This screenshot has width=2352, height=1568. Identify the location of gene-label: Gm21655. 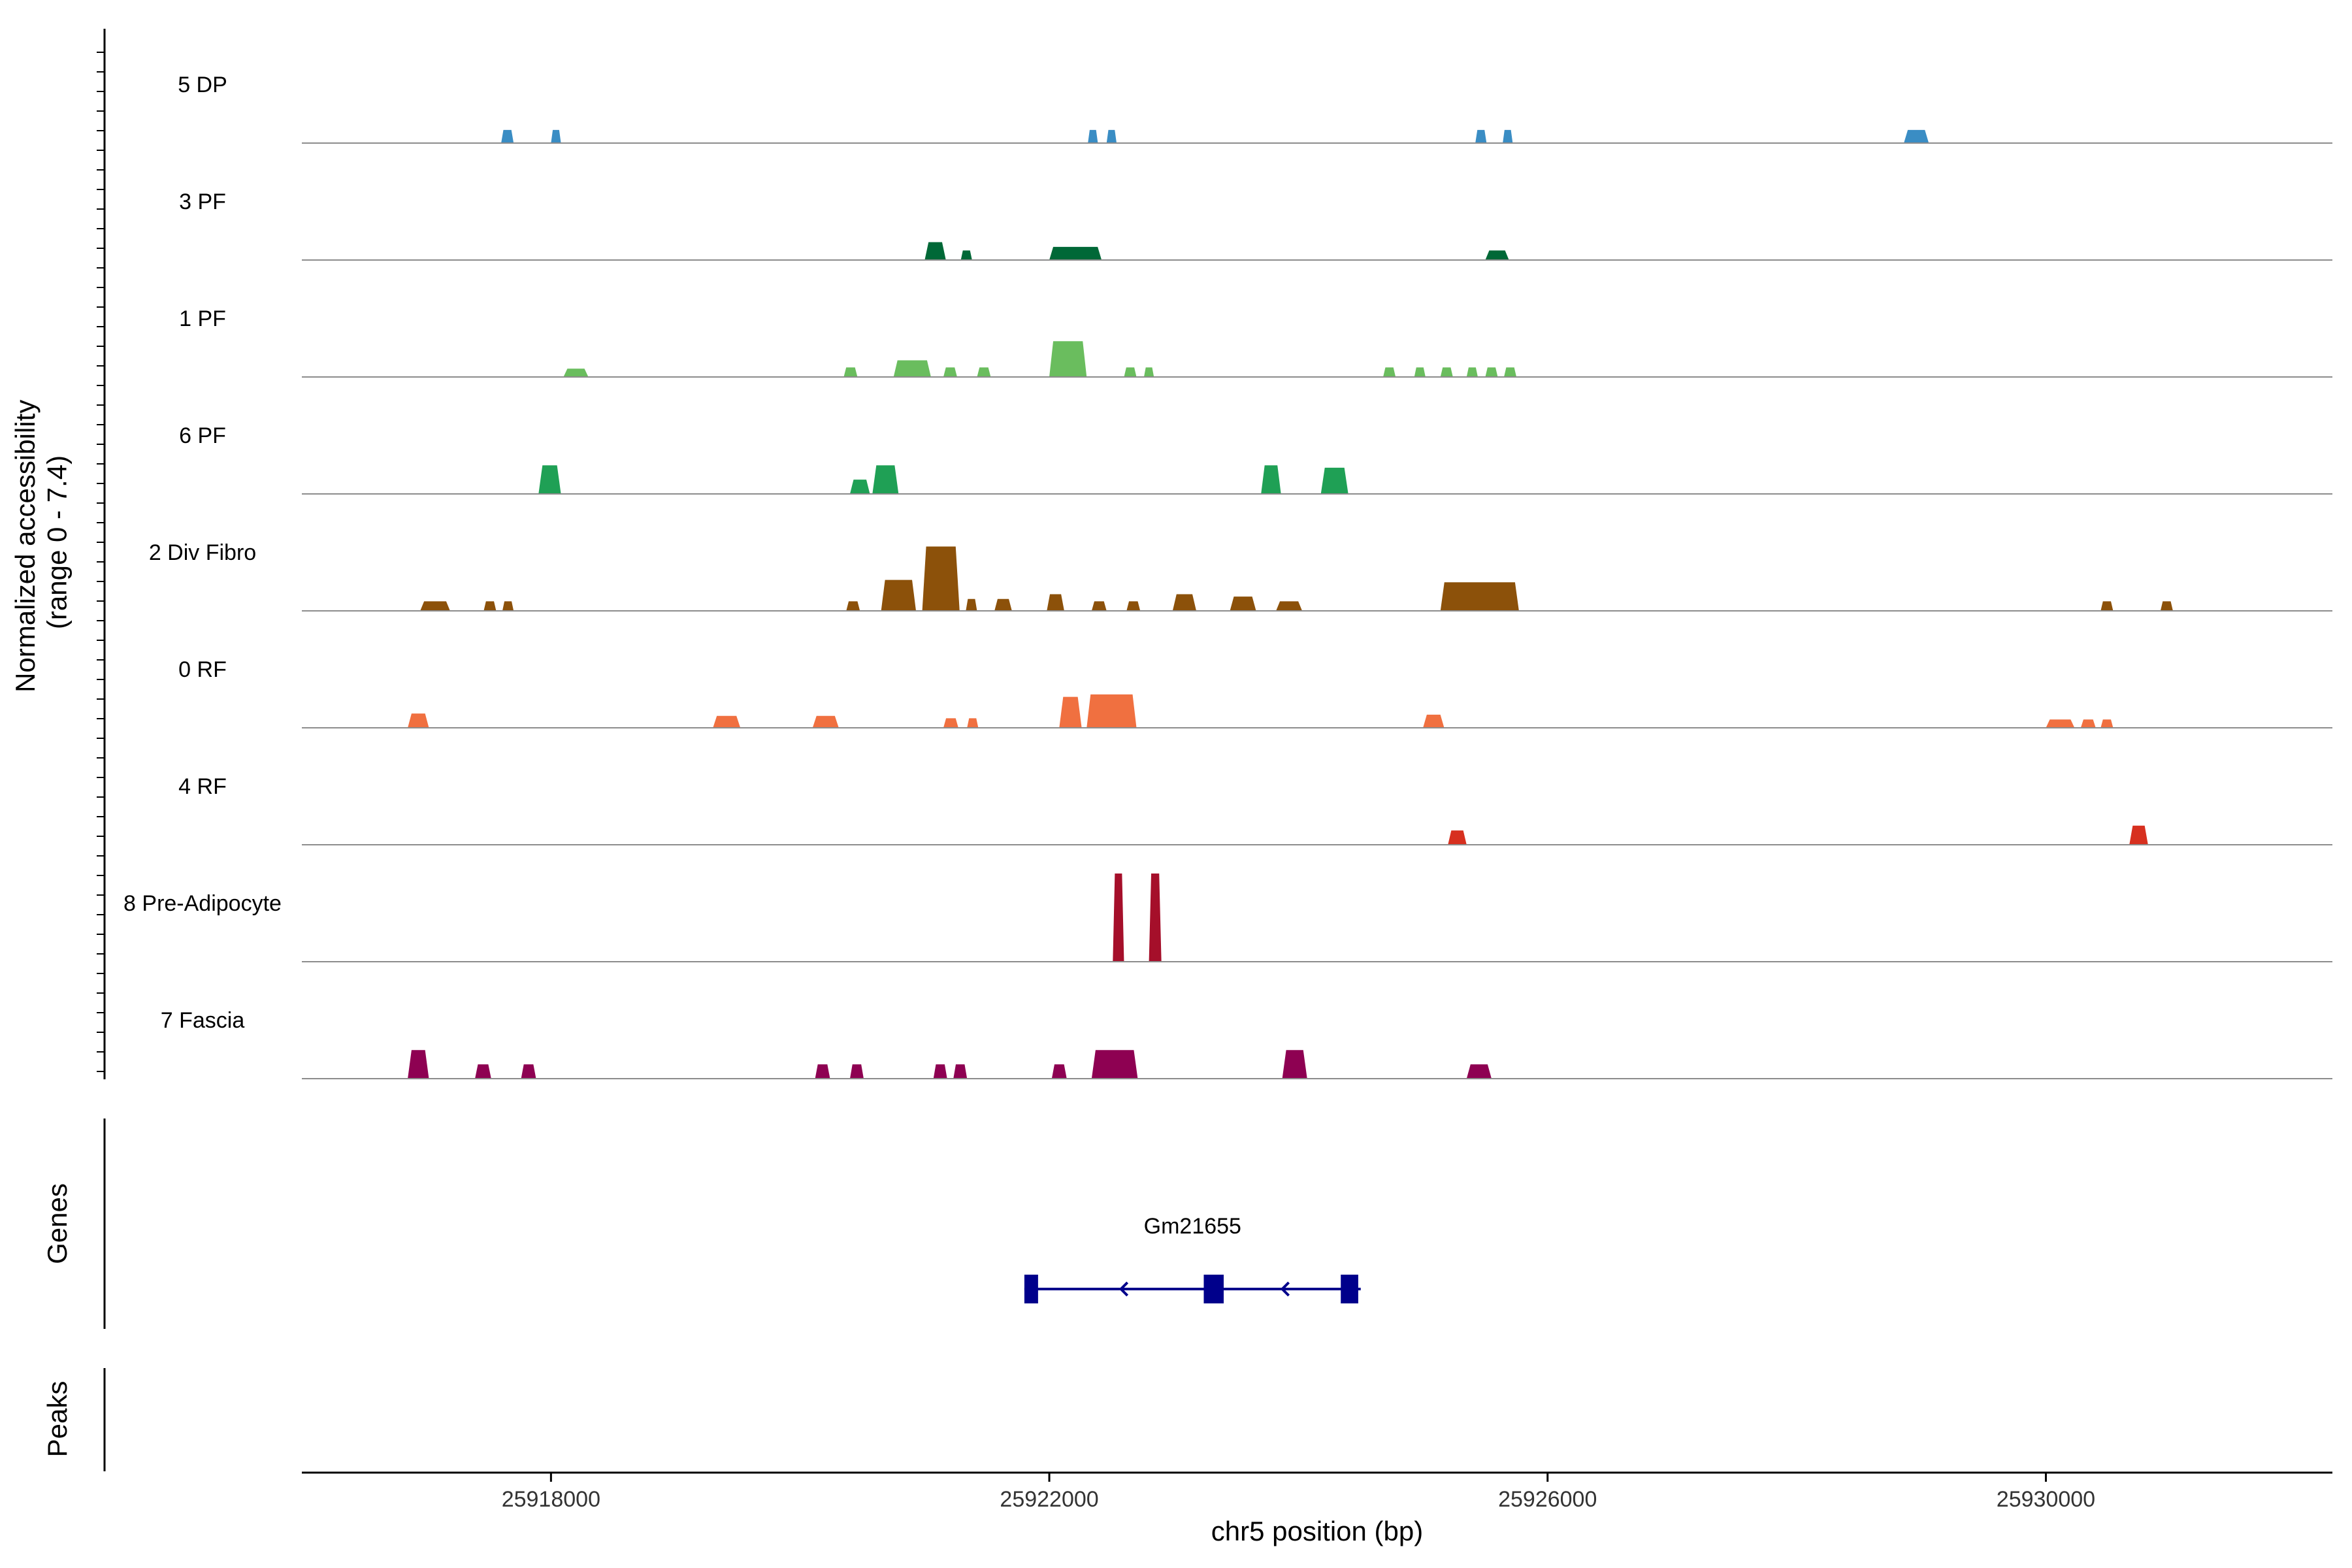
(1192, 1226).